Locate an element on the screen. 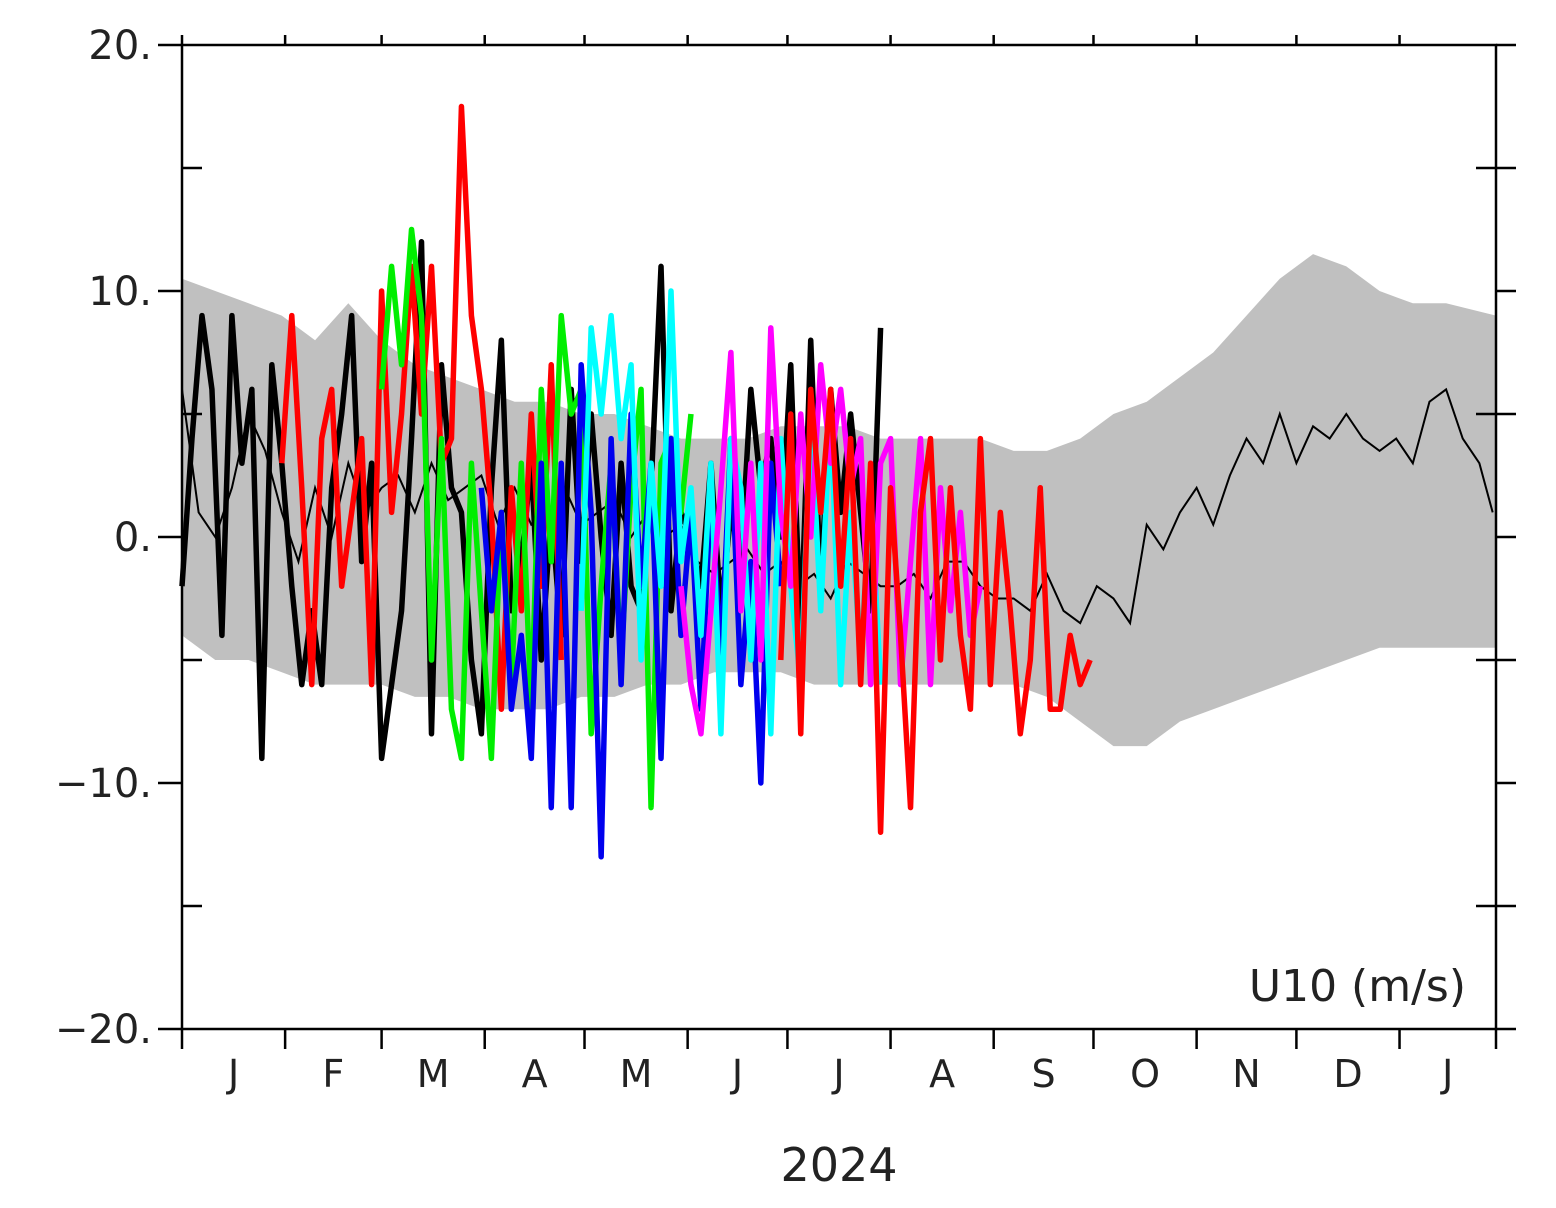  x-axis-label: 2024 is located at coordinates (838, 1165).